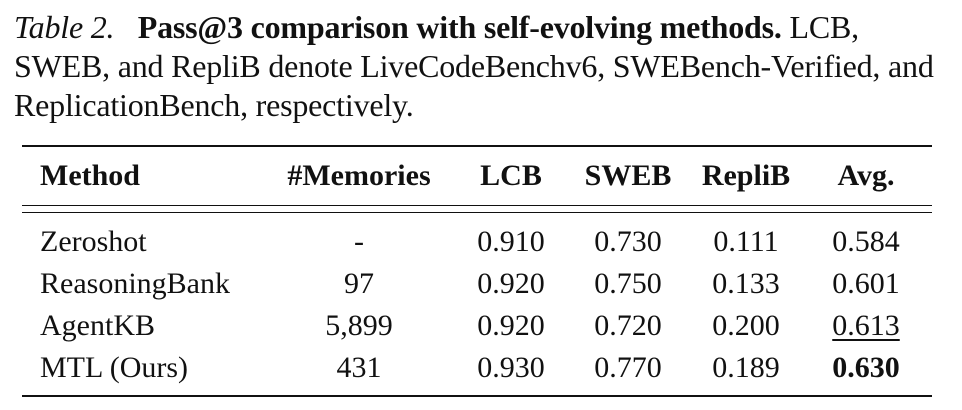  I want to click on cell-method: ReasoningBank, so click(135, 283).